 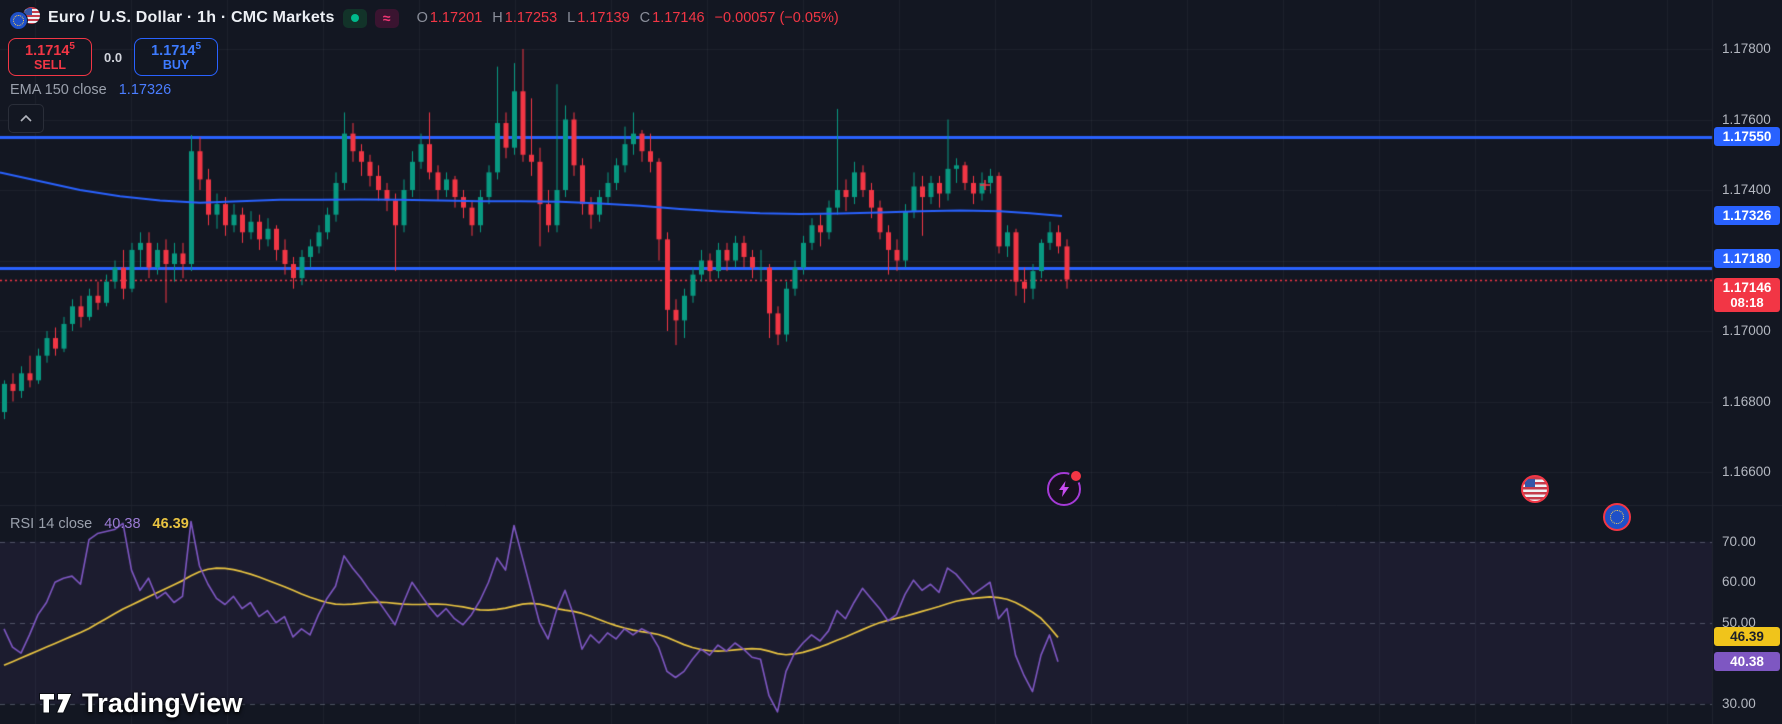 What do you see at coordinates (1747, 661) in the screenshot?
I see `rsi-value-badge: 40.38` at bounding box center [1747, 661].